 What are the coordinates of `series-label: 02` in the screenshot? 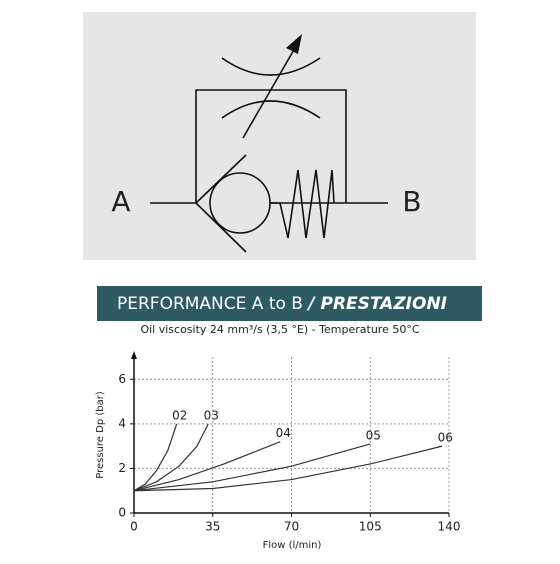 It's located at (179, 415).